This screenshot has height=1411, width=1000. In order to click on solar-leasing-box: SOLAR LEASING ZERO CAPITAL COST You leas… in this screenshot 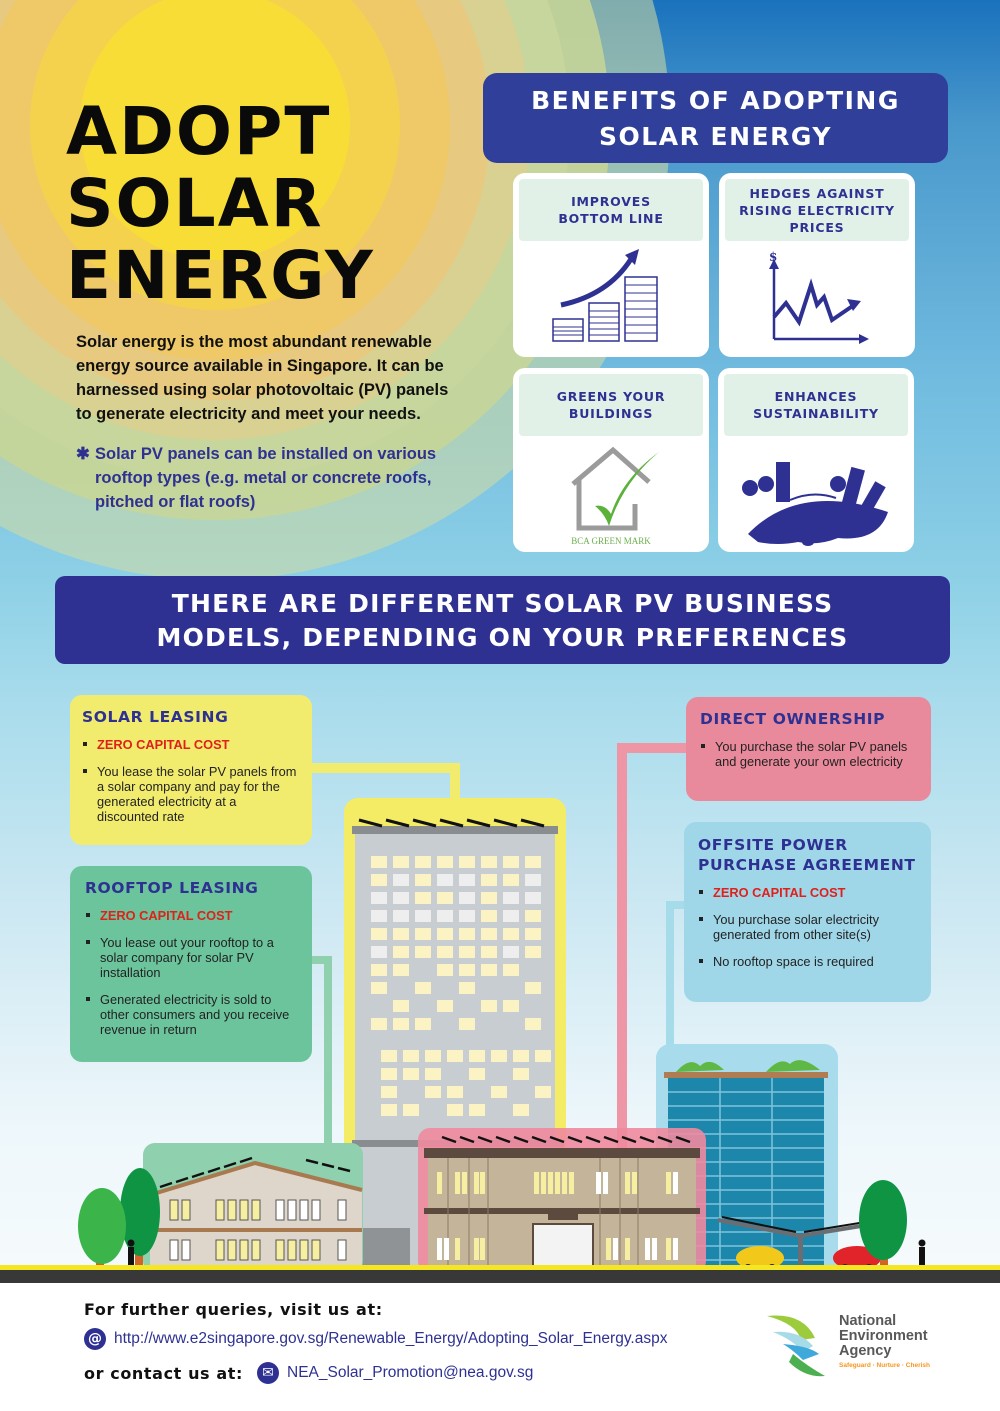, I will do `click(191, 770)`.